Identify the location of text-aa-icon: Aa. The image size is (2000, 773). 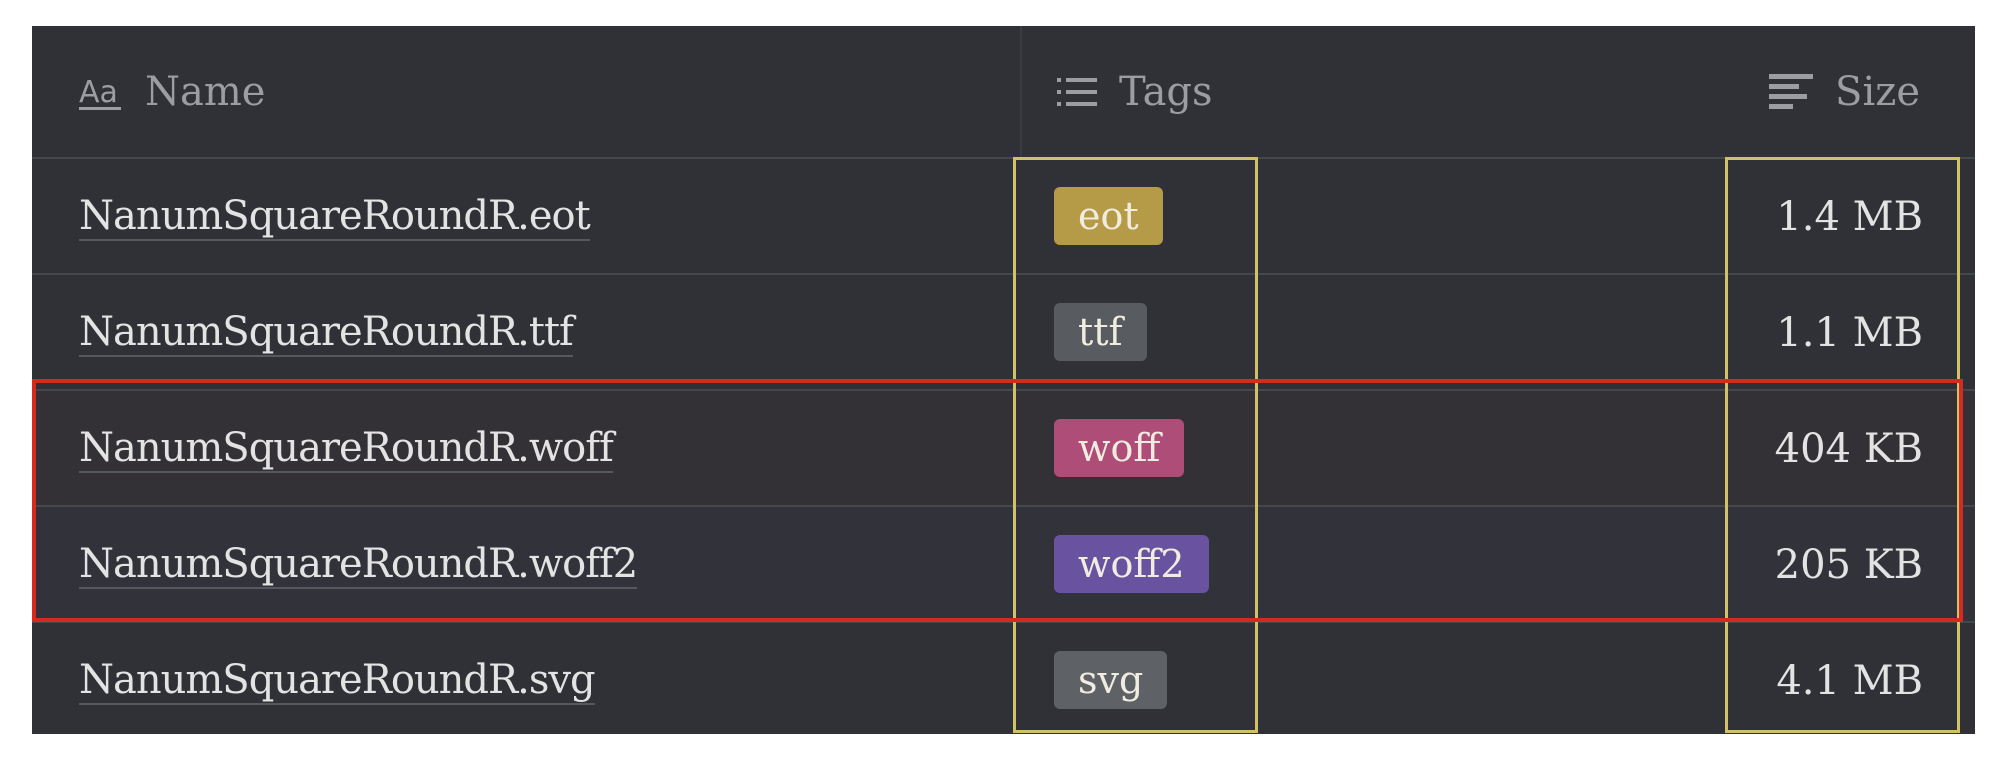
(100, 92).